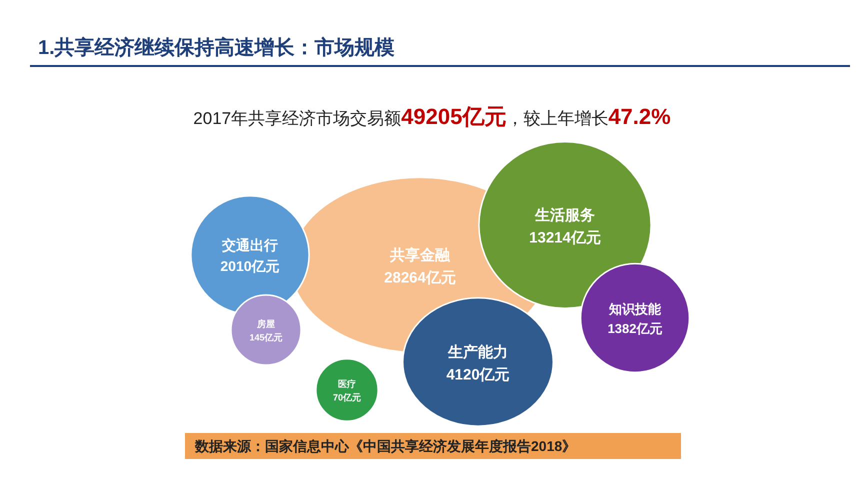 The height and width of the screenshot is (485, 864). What do you see at coordinates (347, 383) in the screenshot?
I see `category-label: 医疗` at bounding box center [347, 383].